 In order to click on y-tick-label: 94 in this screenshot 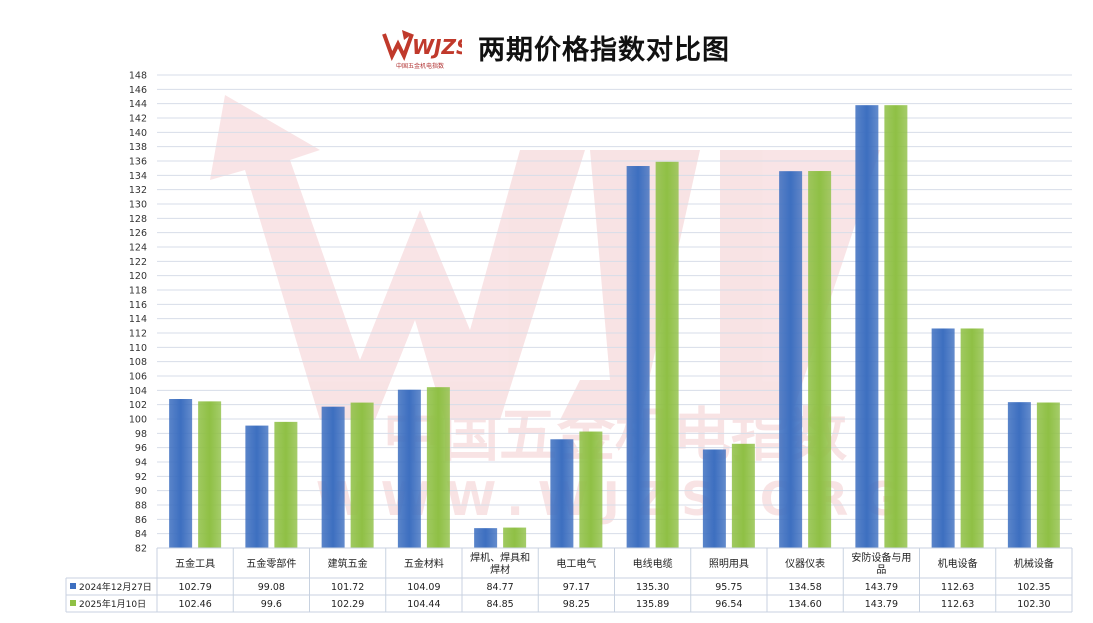, I will do `click(141, 463)`.